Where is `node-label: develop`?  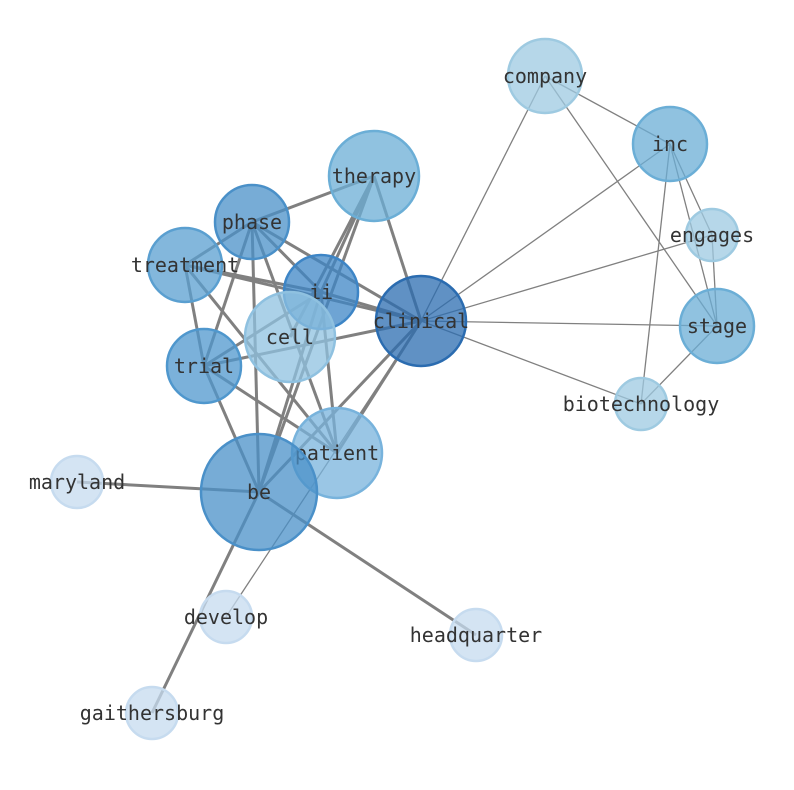 node-label: develop is located at coordinates (226, 617).